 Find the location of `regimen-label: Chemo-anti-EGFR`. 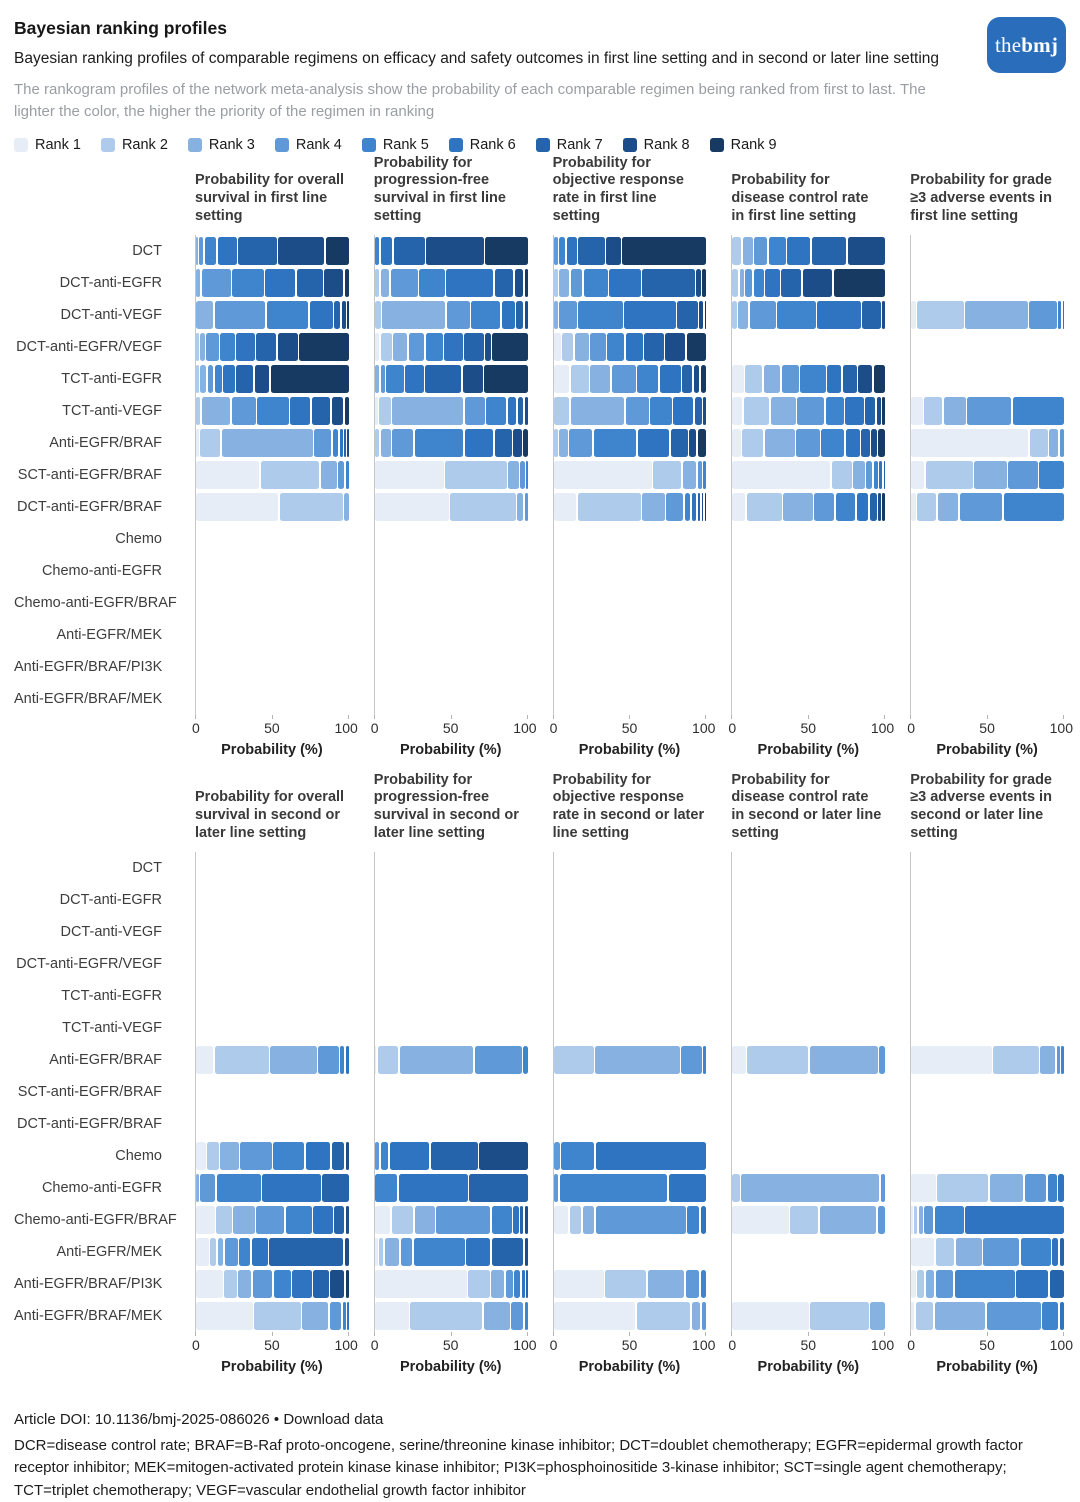

regimen-label: Chemo-anti-EGFR is located at coordinates (92, 571).